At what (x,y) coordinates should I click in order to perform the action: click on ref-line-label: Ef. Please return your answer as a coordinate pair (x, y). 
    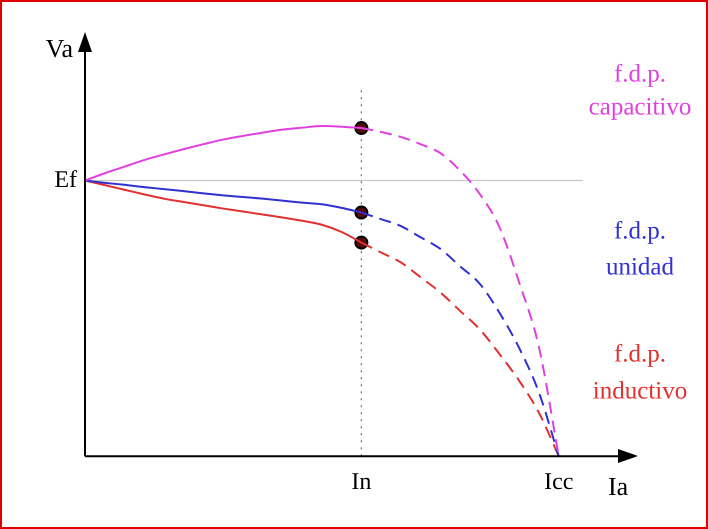
    Looking at the image, I should click on (66, 179).